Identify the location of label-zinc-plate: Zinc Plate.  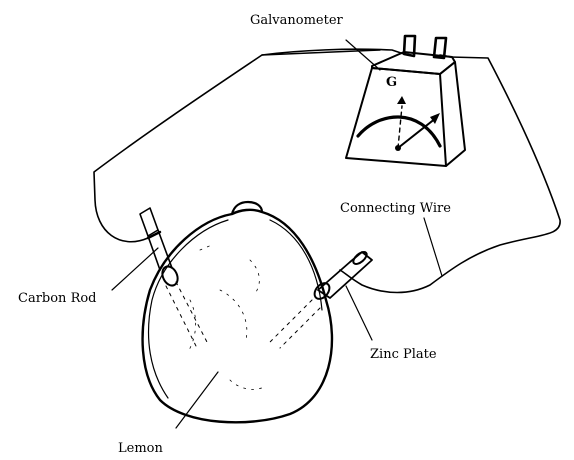
(403, 354).